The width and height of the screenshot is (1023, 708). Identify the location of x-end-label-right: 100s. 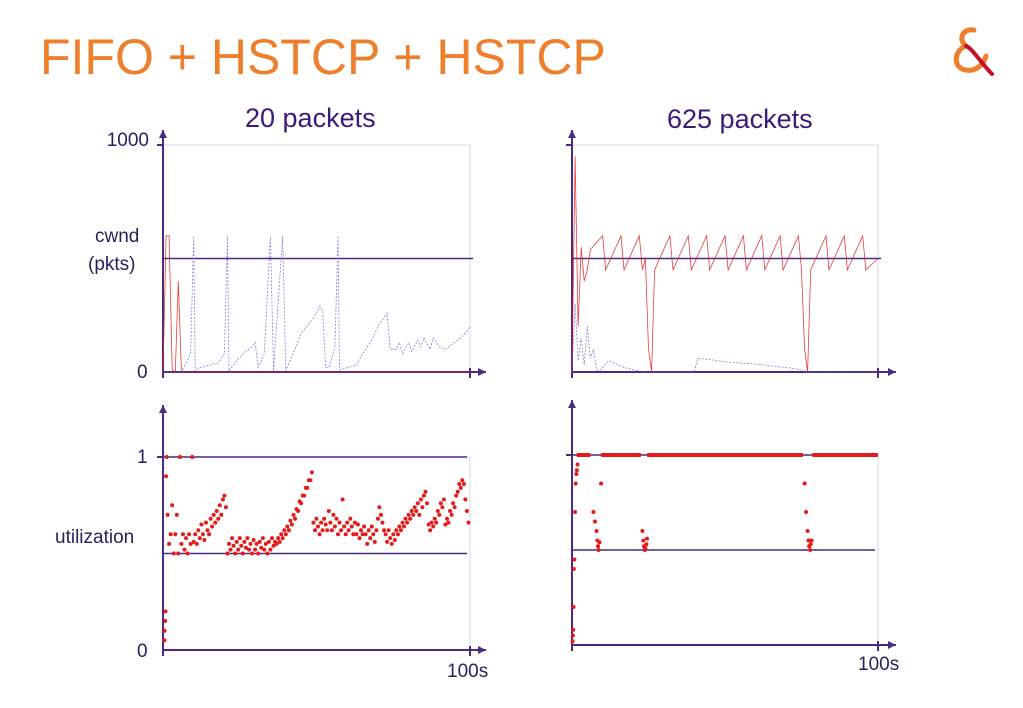
(879, 664).